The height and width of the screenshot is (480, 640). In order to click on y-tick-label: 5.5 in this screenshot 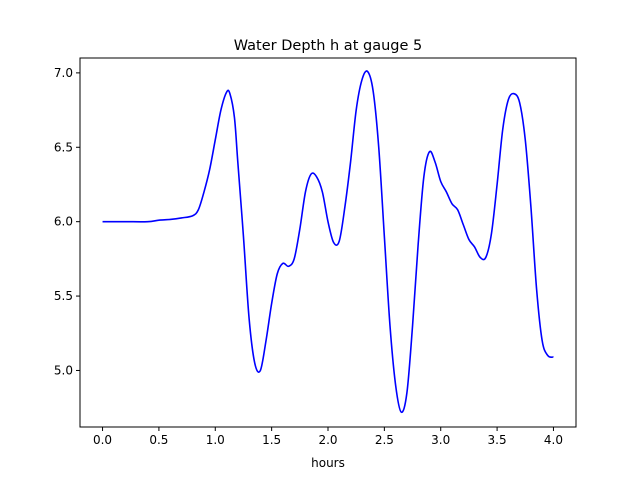, I will do `click(63, 296)`.